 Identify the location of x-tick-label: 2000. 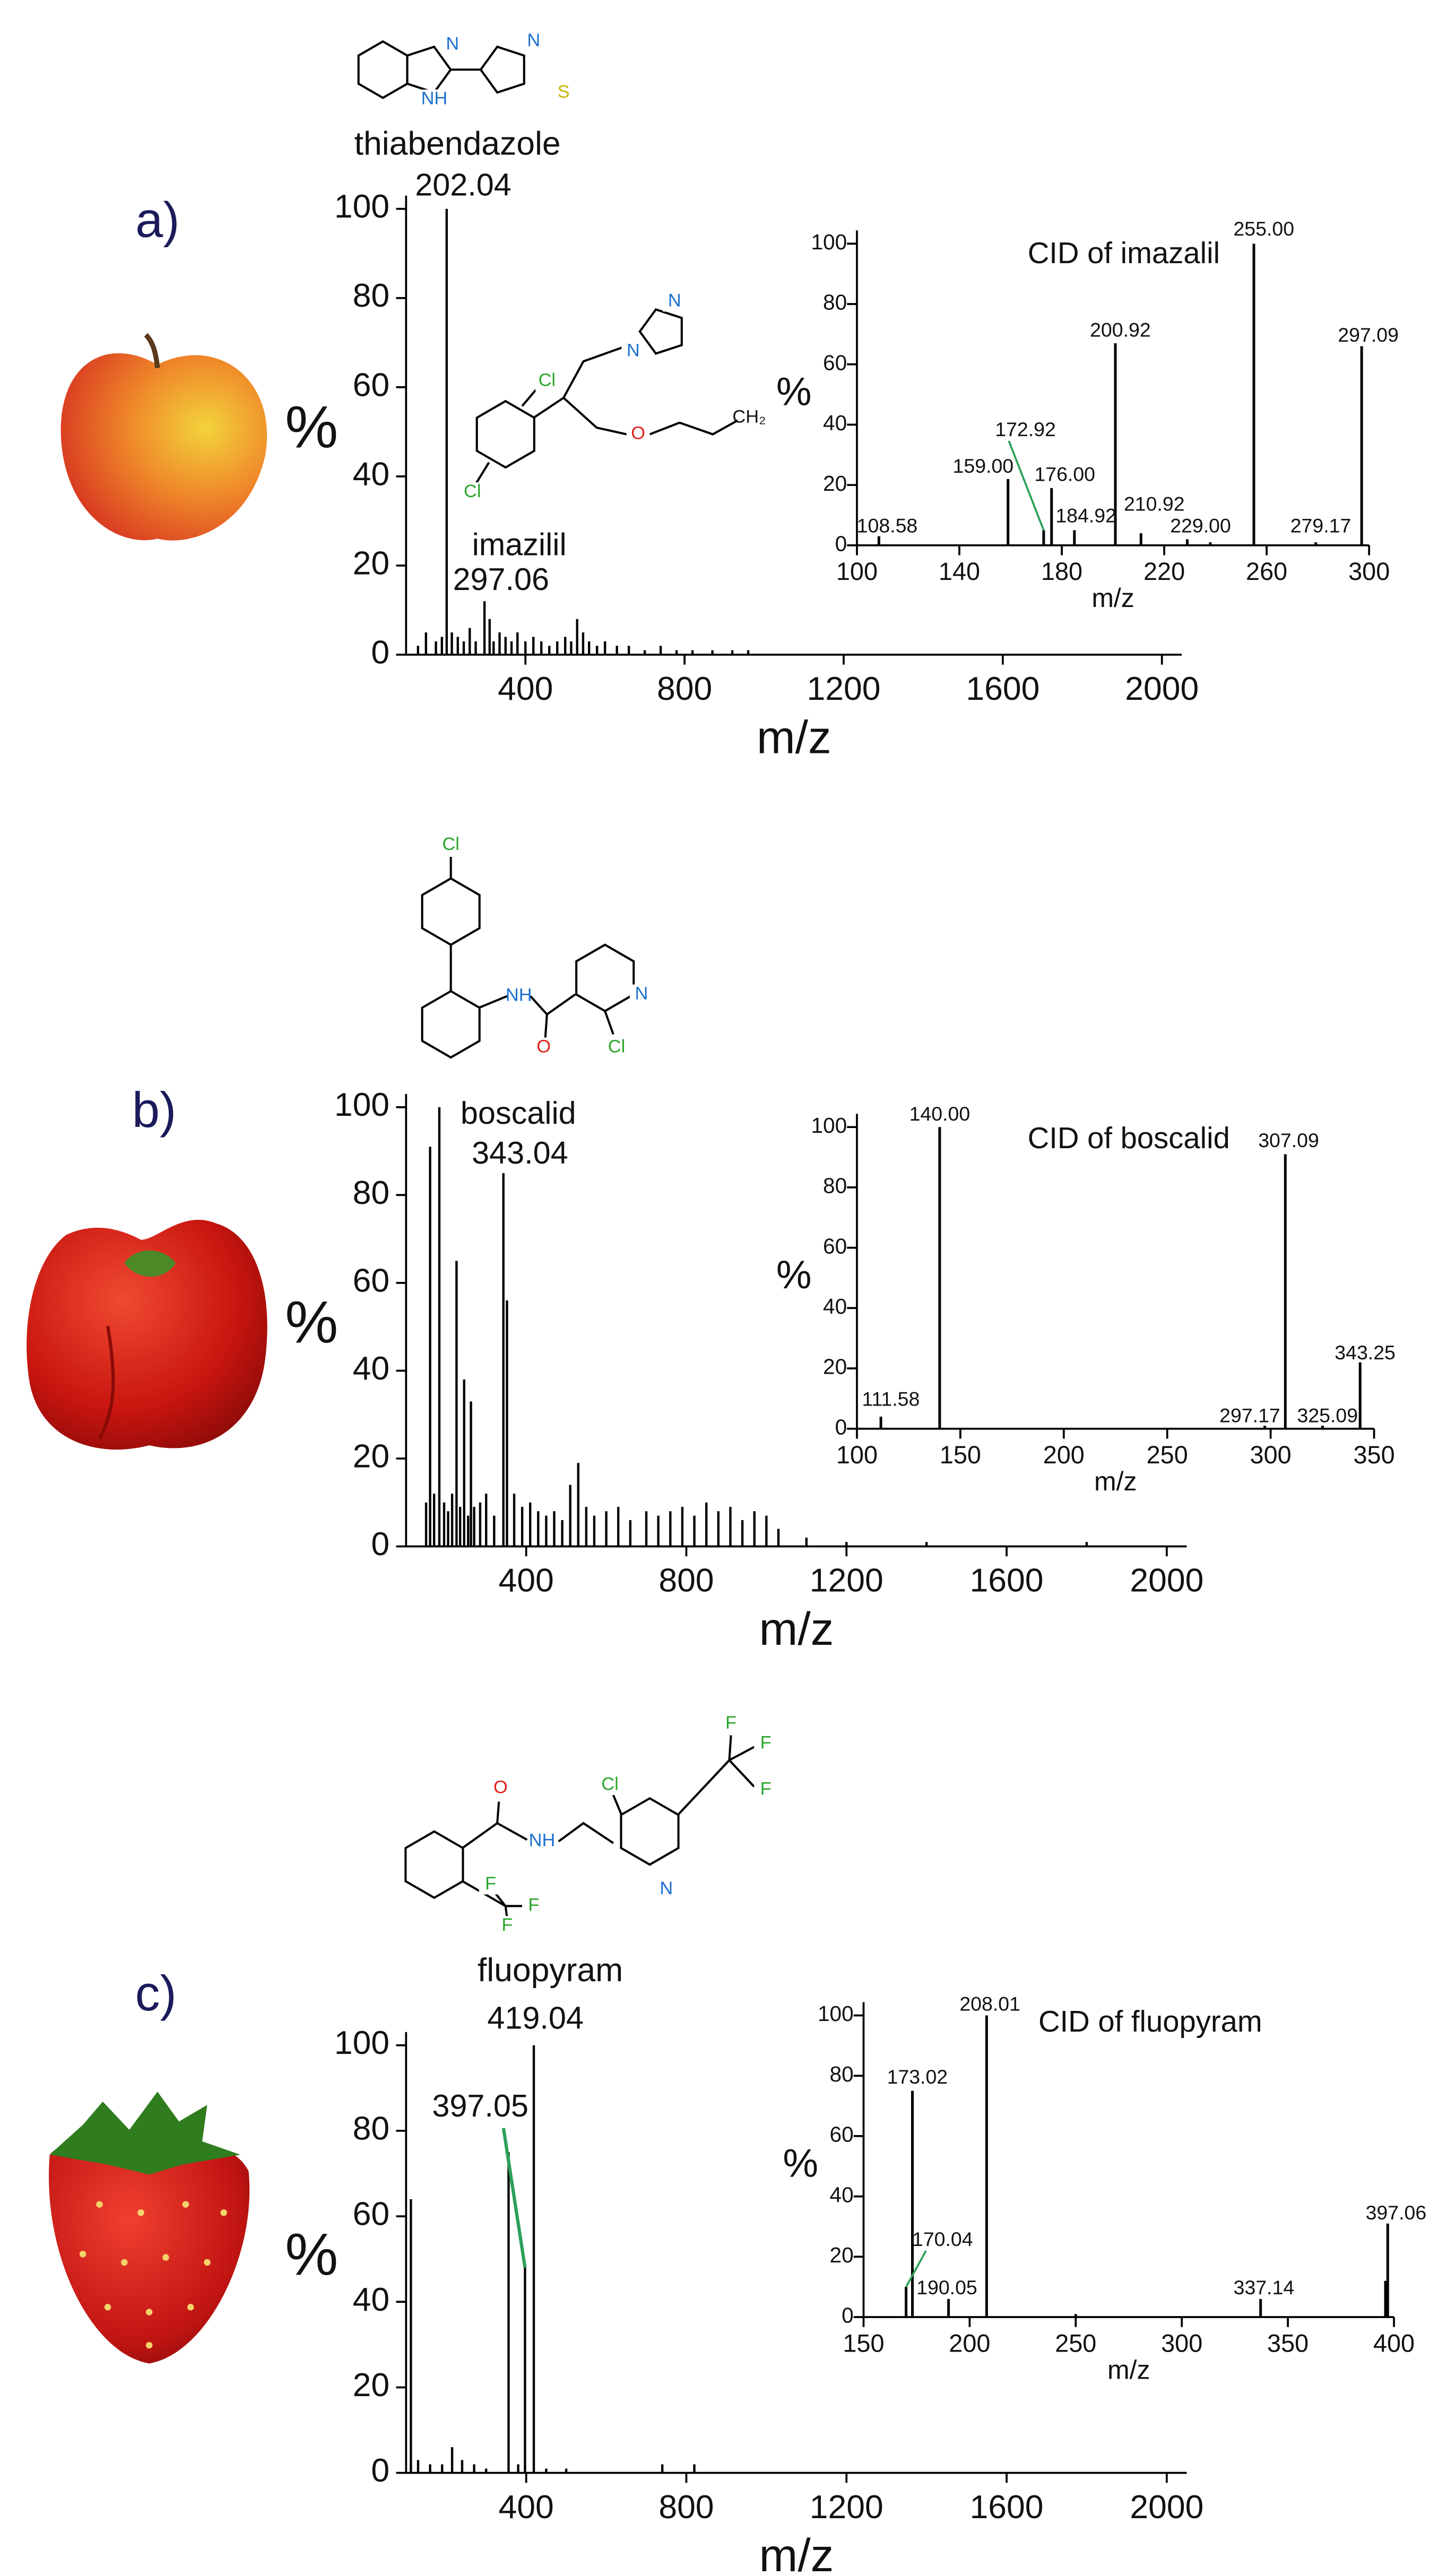
(1162, 688).